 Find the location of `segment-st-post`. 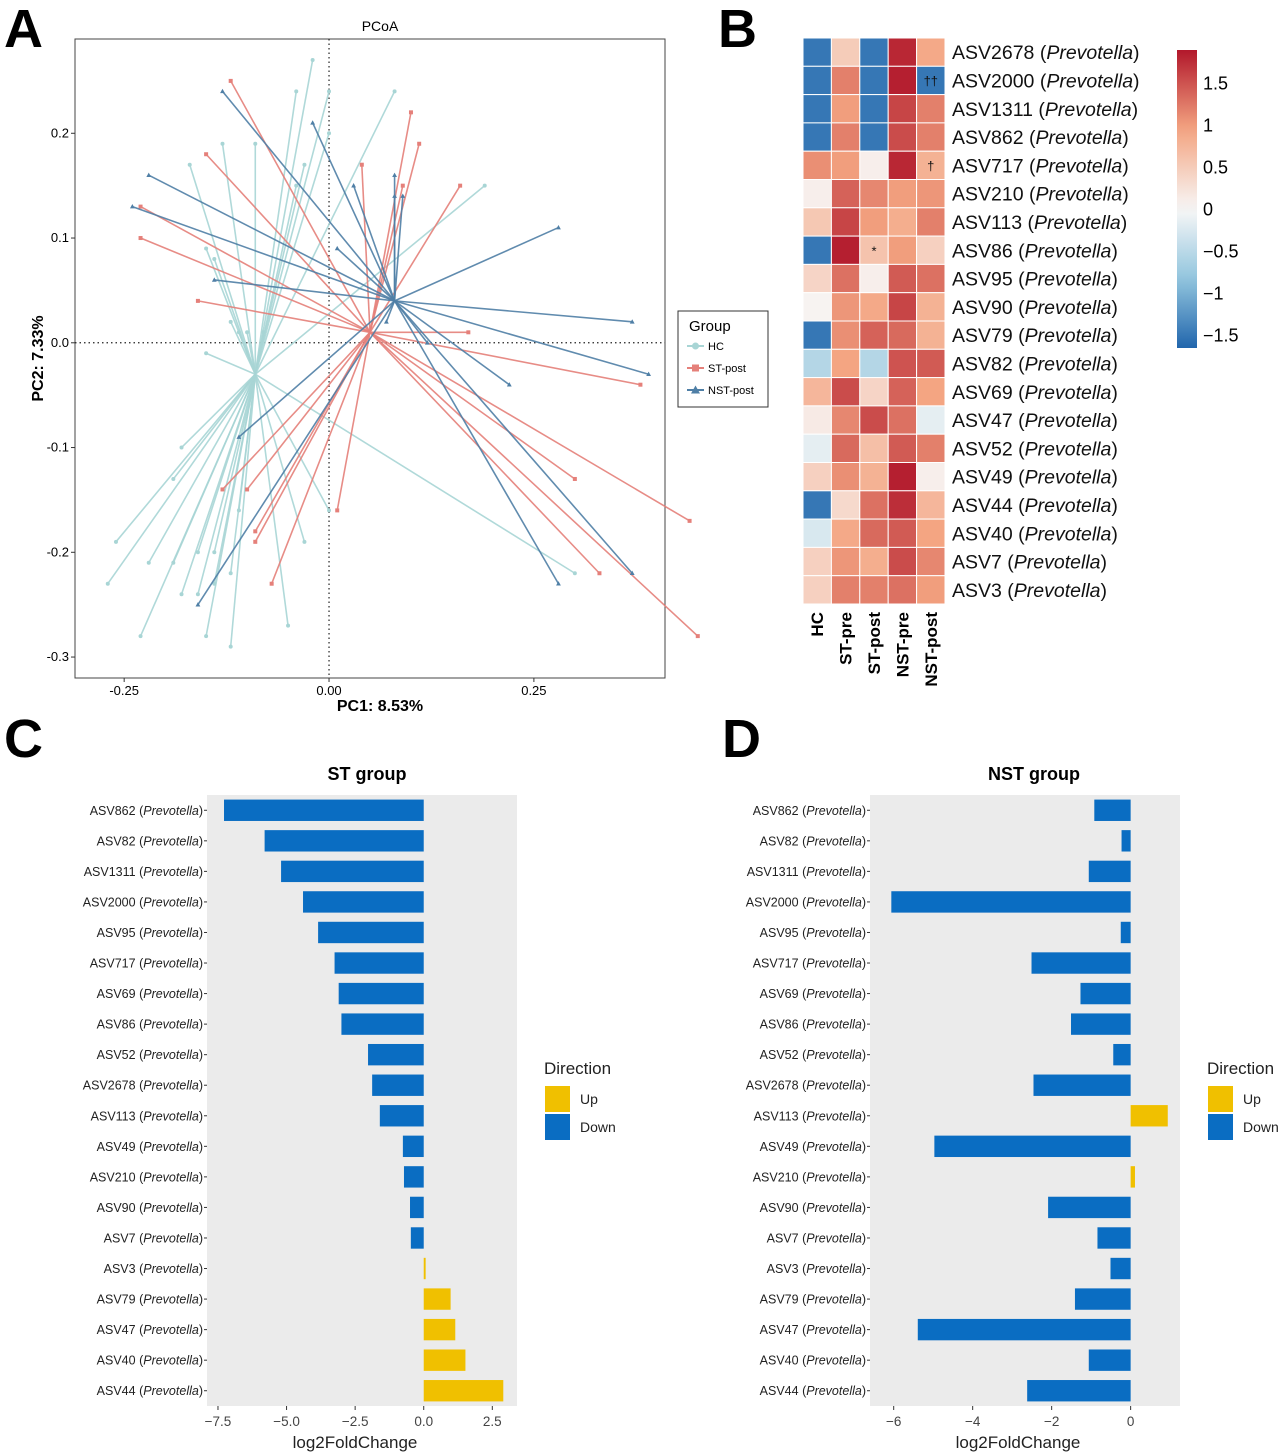

segment-st-post is located at coordinates (534, 484).